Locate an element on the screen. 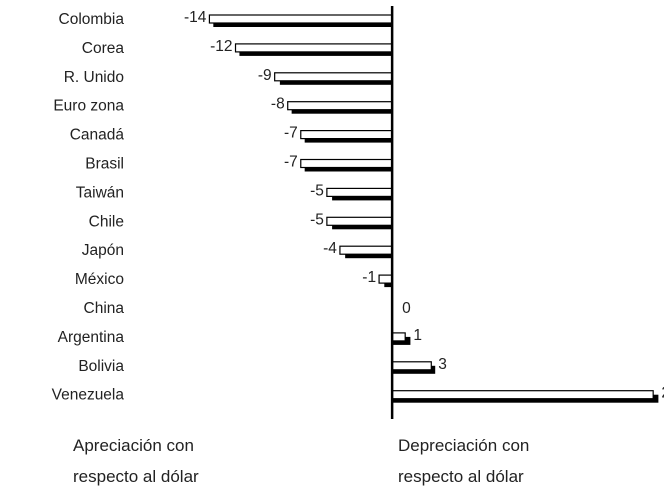  category-label-colombia: Colombia is located at coordinates (92, 19).